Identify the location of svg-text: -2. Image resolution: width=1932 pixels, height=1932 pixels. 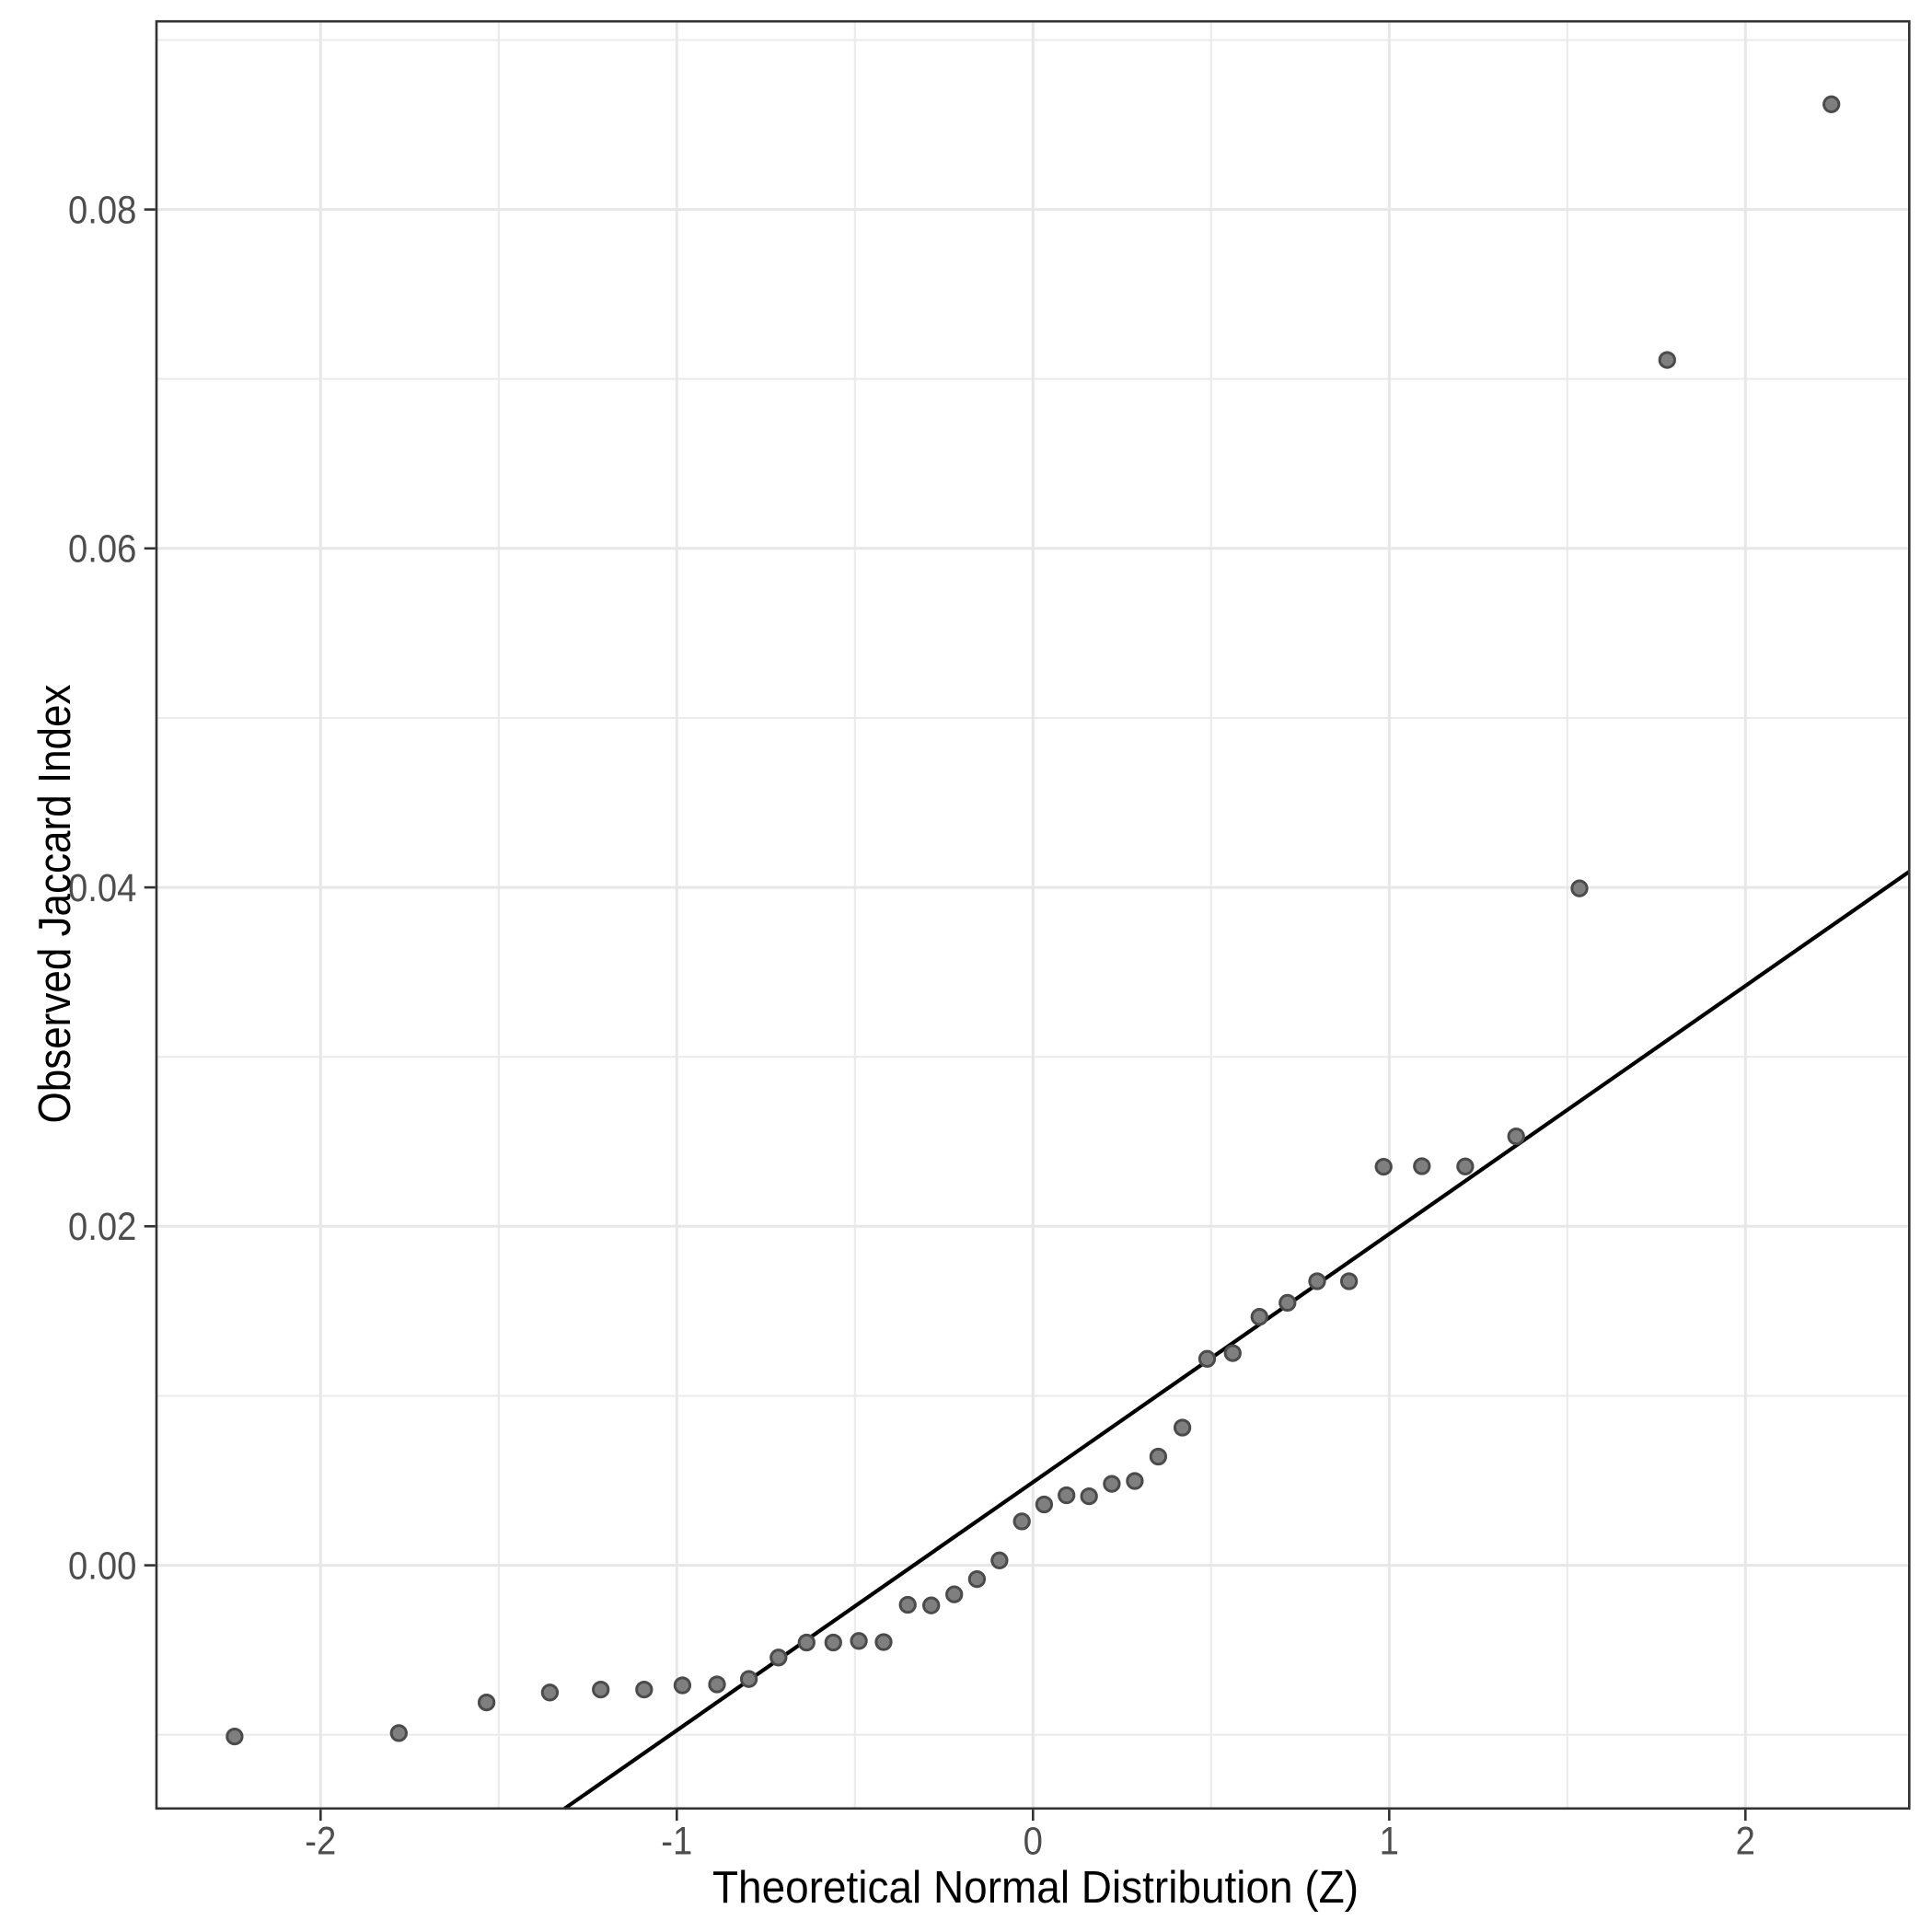
(320, 1843).